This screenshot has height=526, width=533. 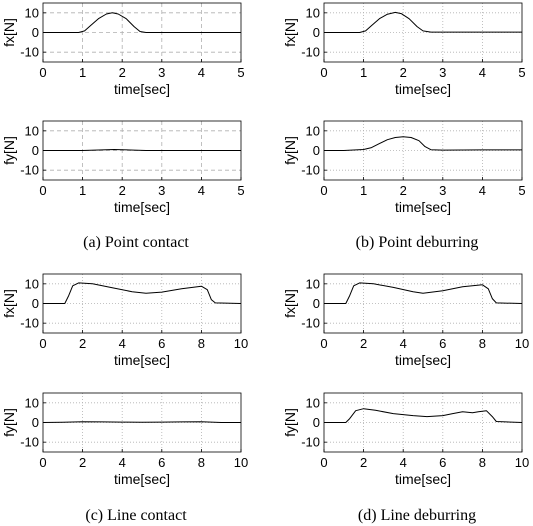 I want to click on caption-c: (c) Line contact, so click(x=136, y=515).